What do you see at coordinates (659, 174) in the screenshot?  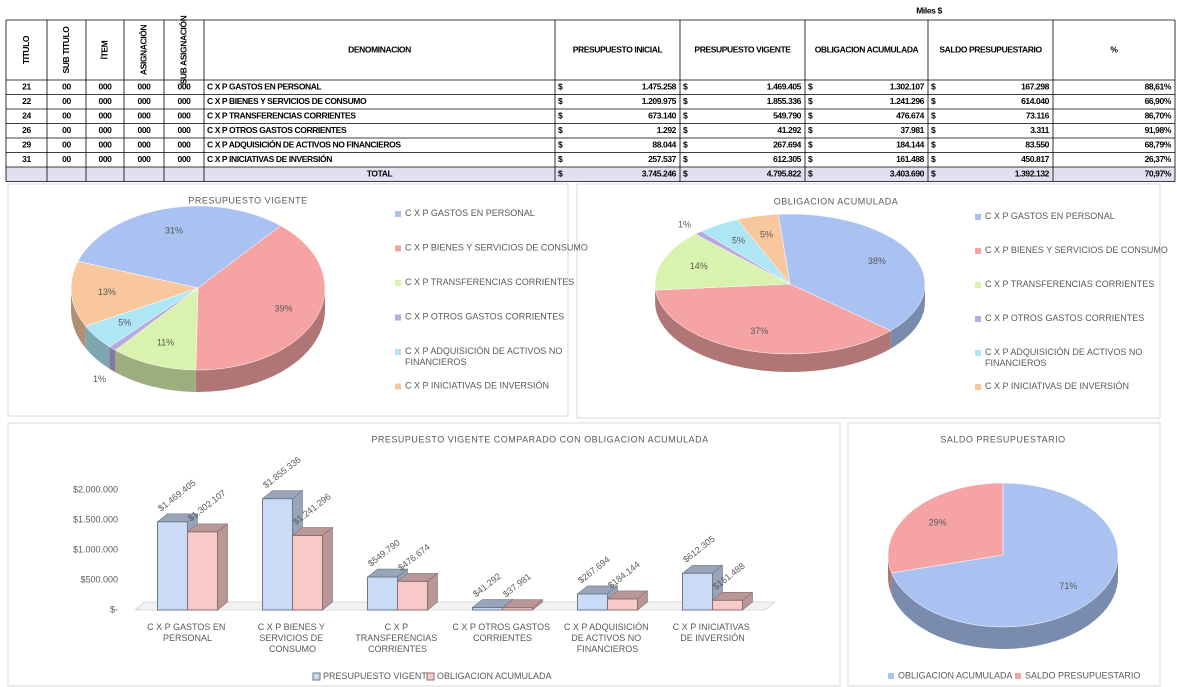 I see `cell: 3.745.246` at bounding box center [659, 174].